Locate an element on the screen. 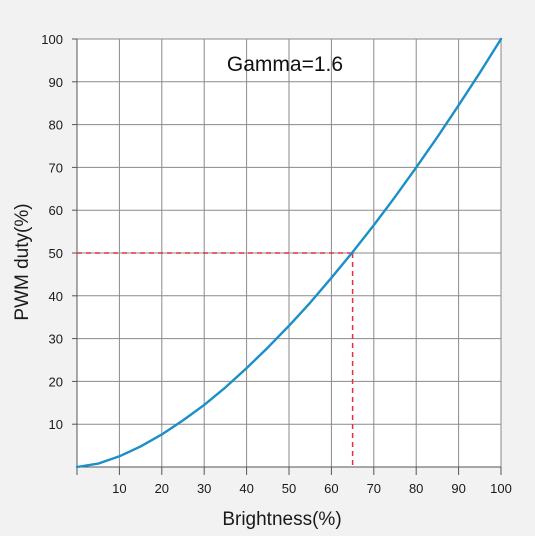  y-axis-label: PWM duty(%) is located at coordinates (22, 261).